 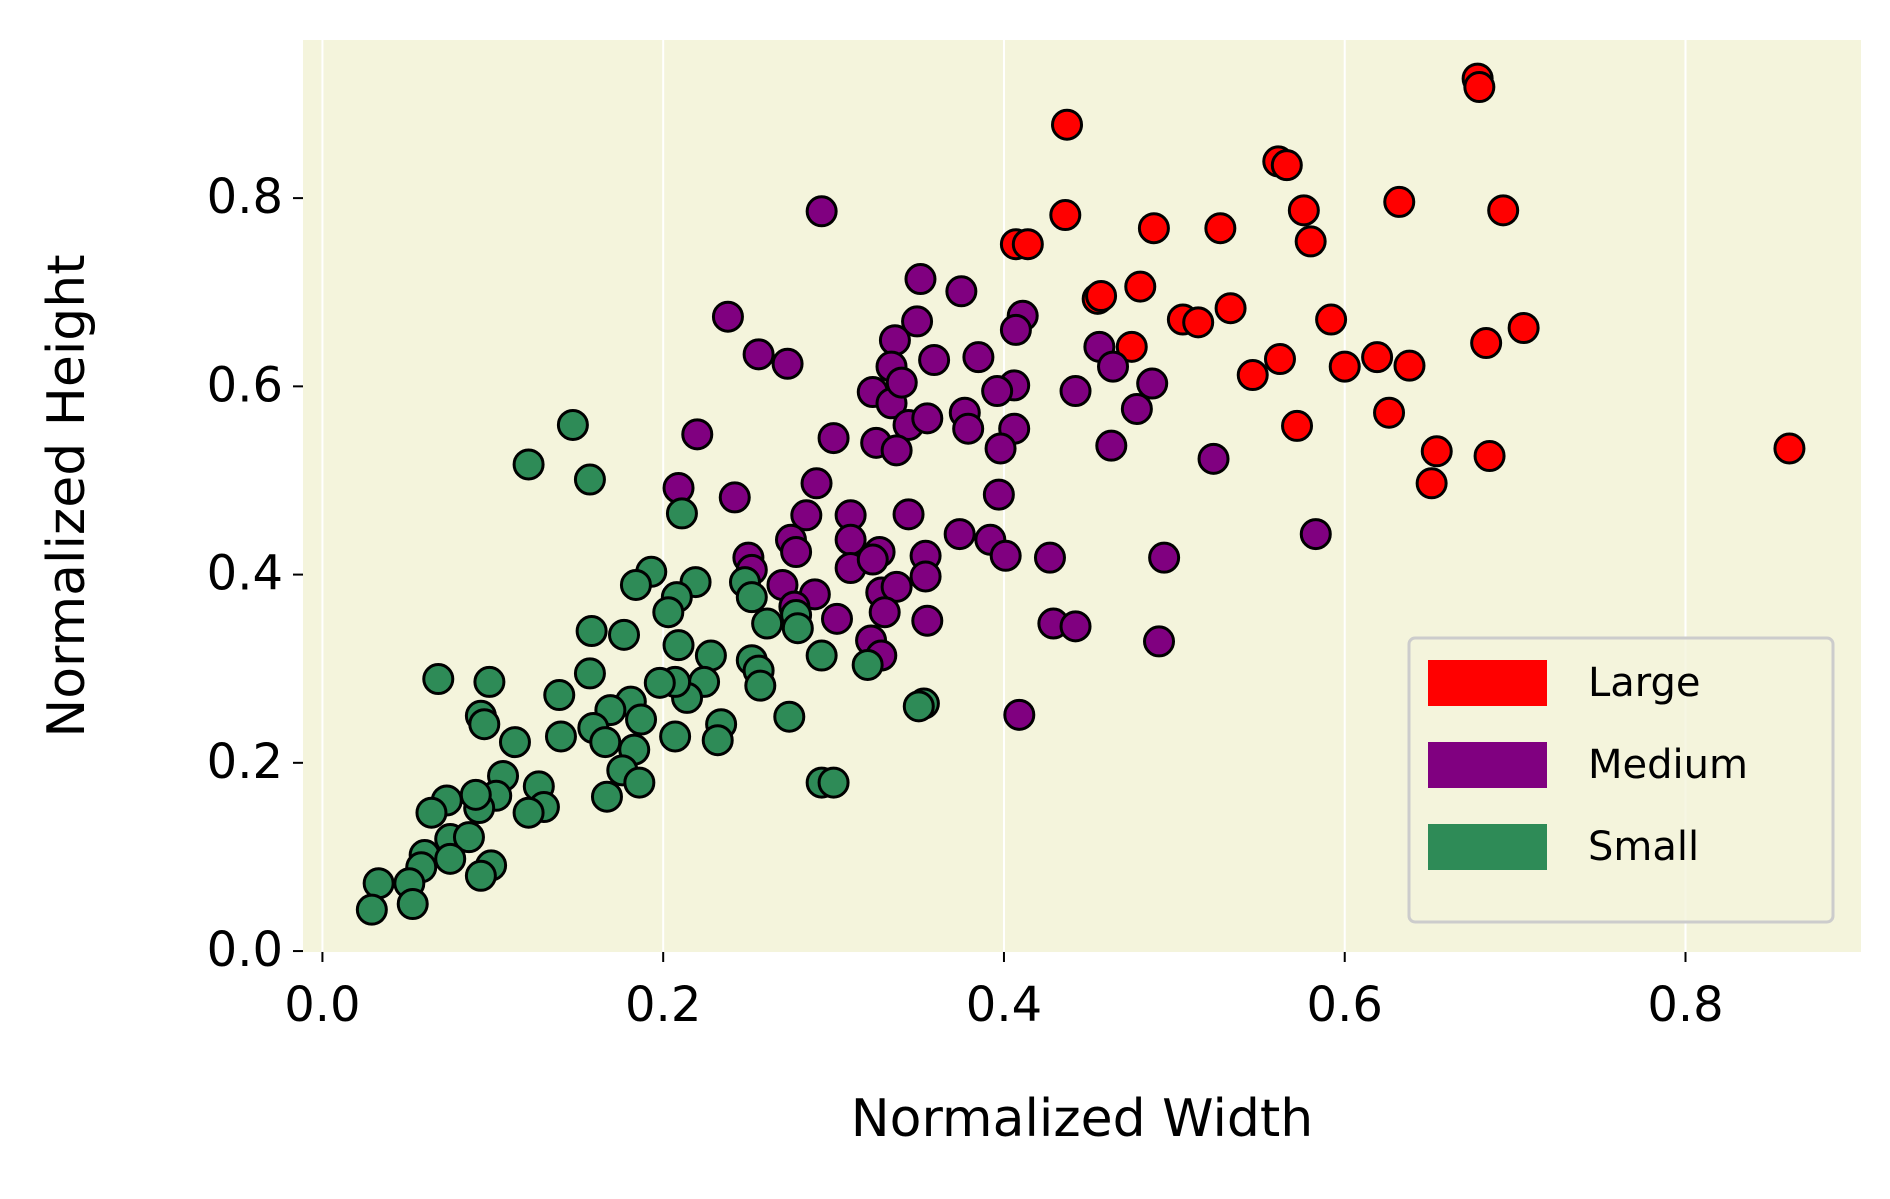 What do you see at coordinates (1082, 1119) in the screenshot?
I see `x-axis-label: Normalized Width` at bounding box center [1082, 1119].